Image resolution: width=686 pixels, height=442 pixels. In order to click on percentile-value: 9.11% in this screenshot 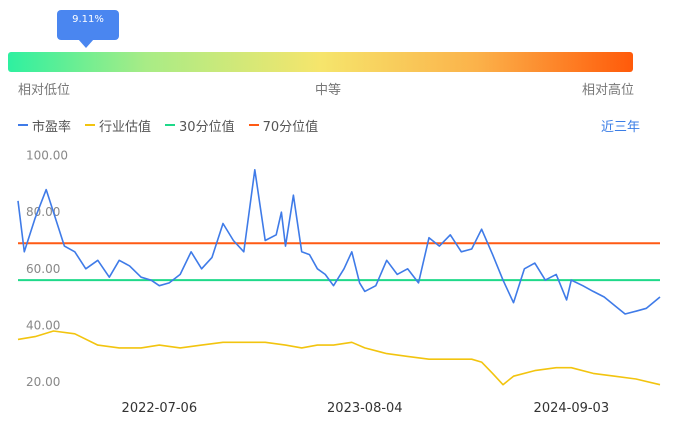, I will do `click(88, 19)`.